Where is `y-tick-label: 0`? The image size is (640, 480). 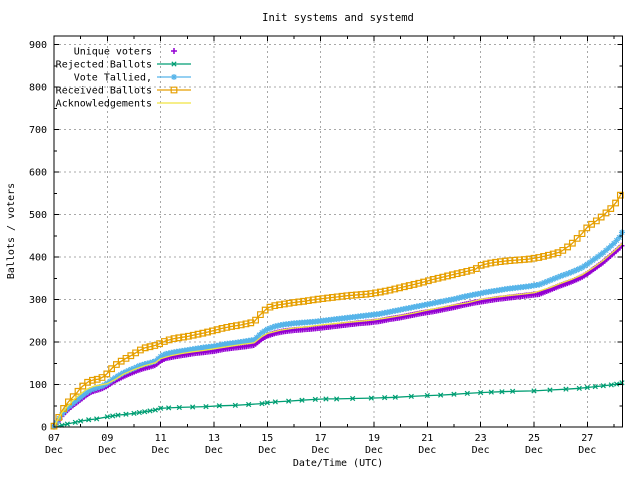
y-tick-label: 0 is located at coordinates (44, 428).